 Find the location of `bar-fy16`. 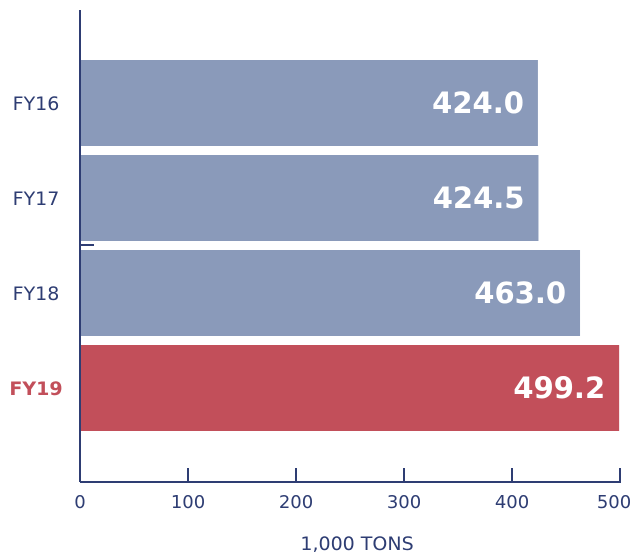

bar-fy16 is located at coordinates (309, 103).